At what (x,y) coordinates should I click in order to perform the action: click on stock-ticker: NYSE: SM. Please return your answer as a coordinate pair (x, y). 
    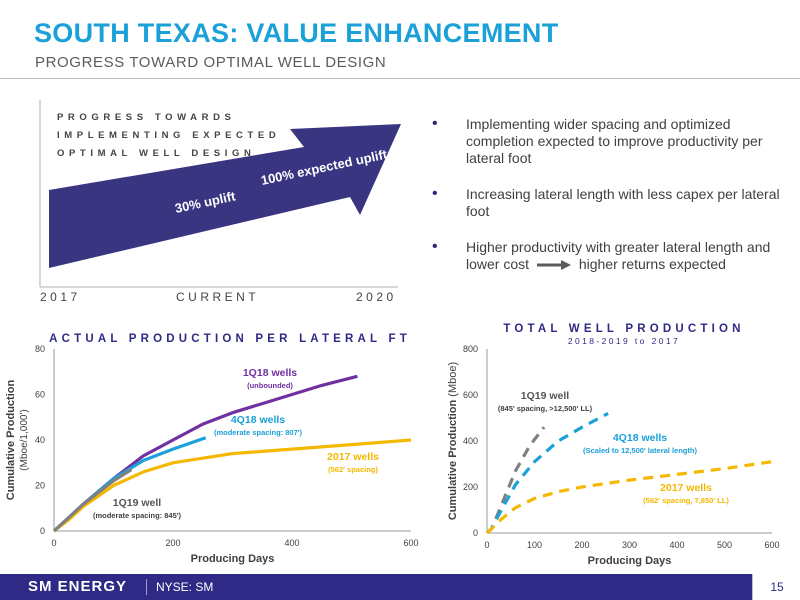
    Looking at the image, I should click on (185, 587).